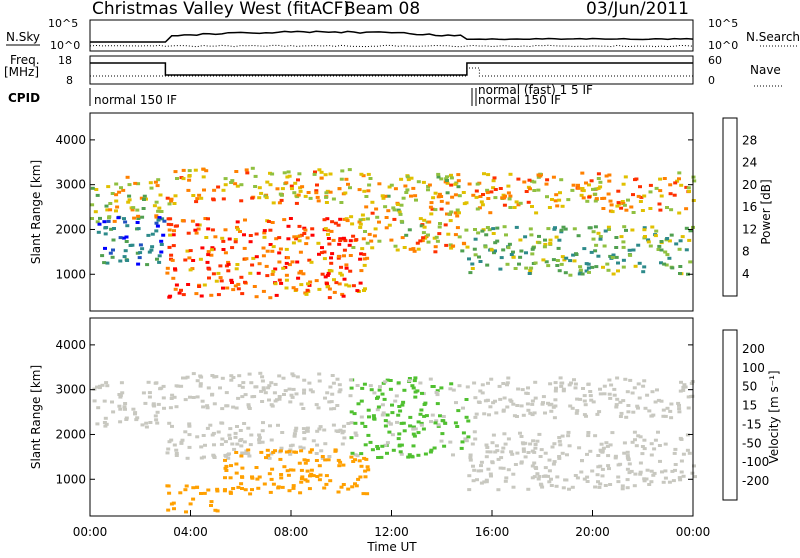 The width and height of the screenshot is (800, 558). Describe the element at coordinates (391, 524) in the screenshot. I see `time-xticks: 00:00 04:00 08:00 12:00 16:00 20:00 00:00` at that location.